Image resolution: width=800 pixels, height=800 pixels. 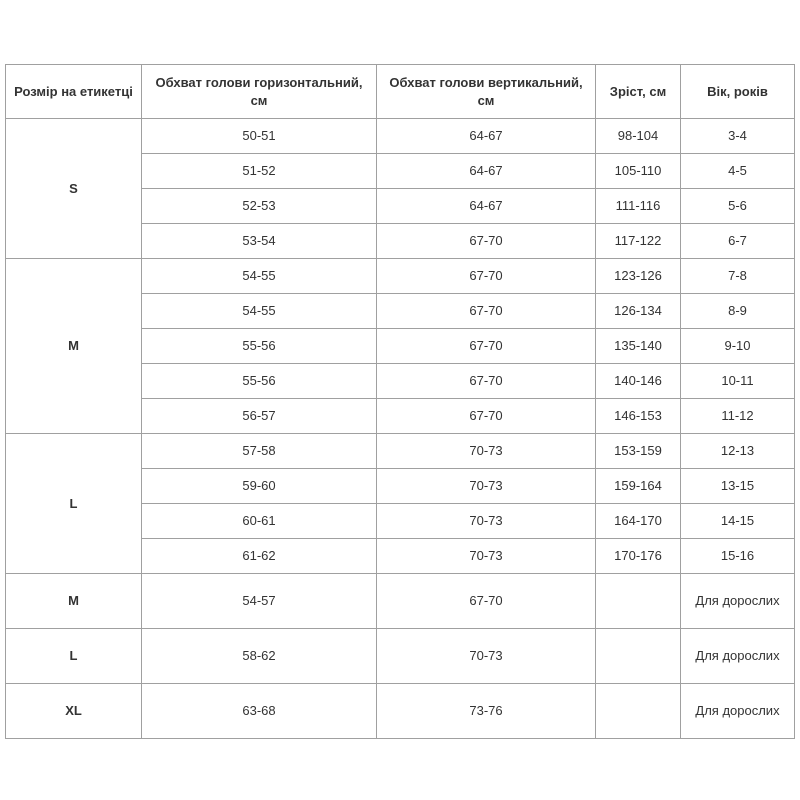 I want to click on column-header: Вік, років, so click(x=737, y=91).